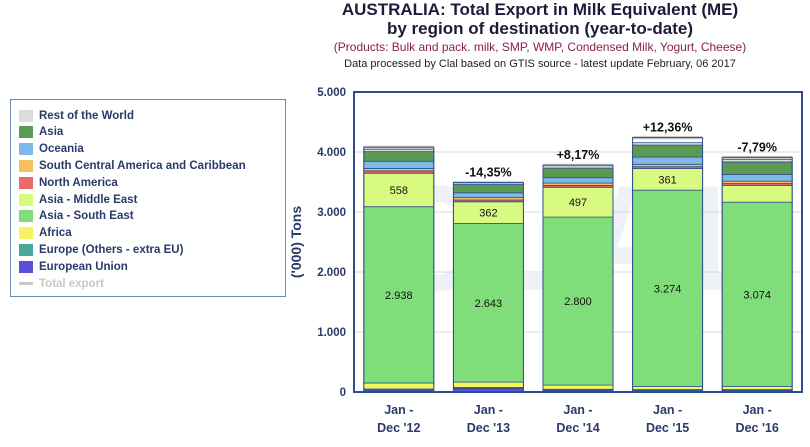 This screenshot has height=447, width=810. I want to click on legend-item-africa: Africa, so click(45, 233).